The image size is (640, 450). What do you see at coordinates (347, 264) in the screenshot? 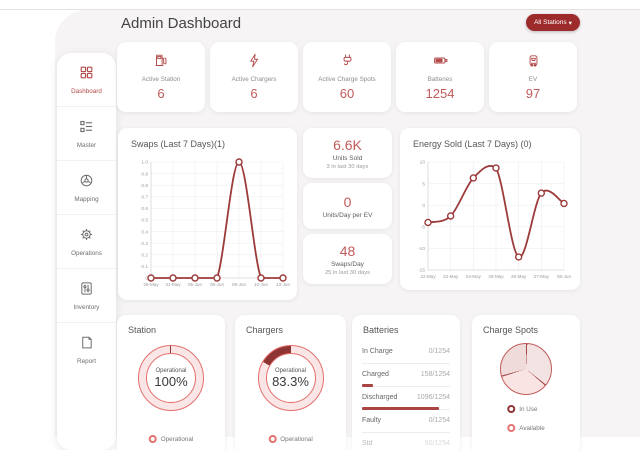
I see `kpi-label: Swaps/Day` at bounding box center [347, 264].